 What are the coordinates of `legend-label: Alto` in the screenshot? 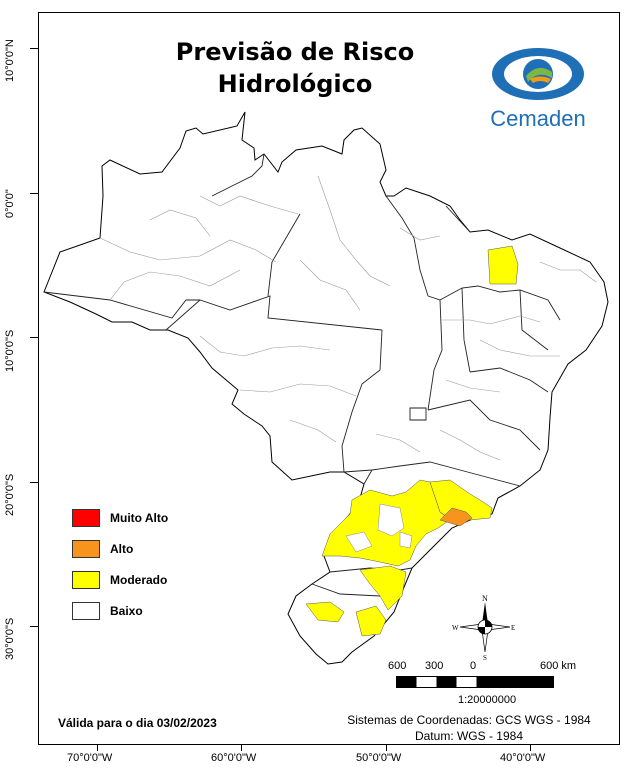 It's located at (122, 549).